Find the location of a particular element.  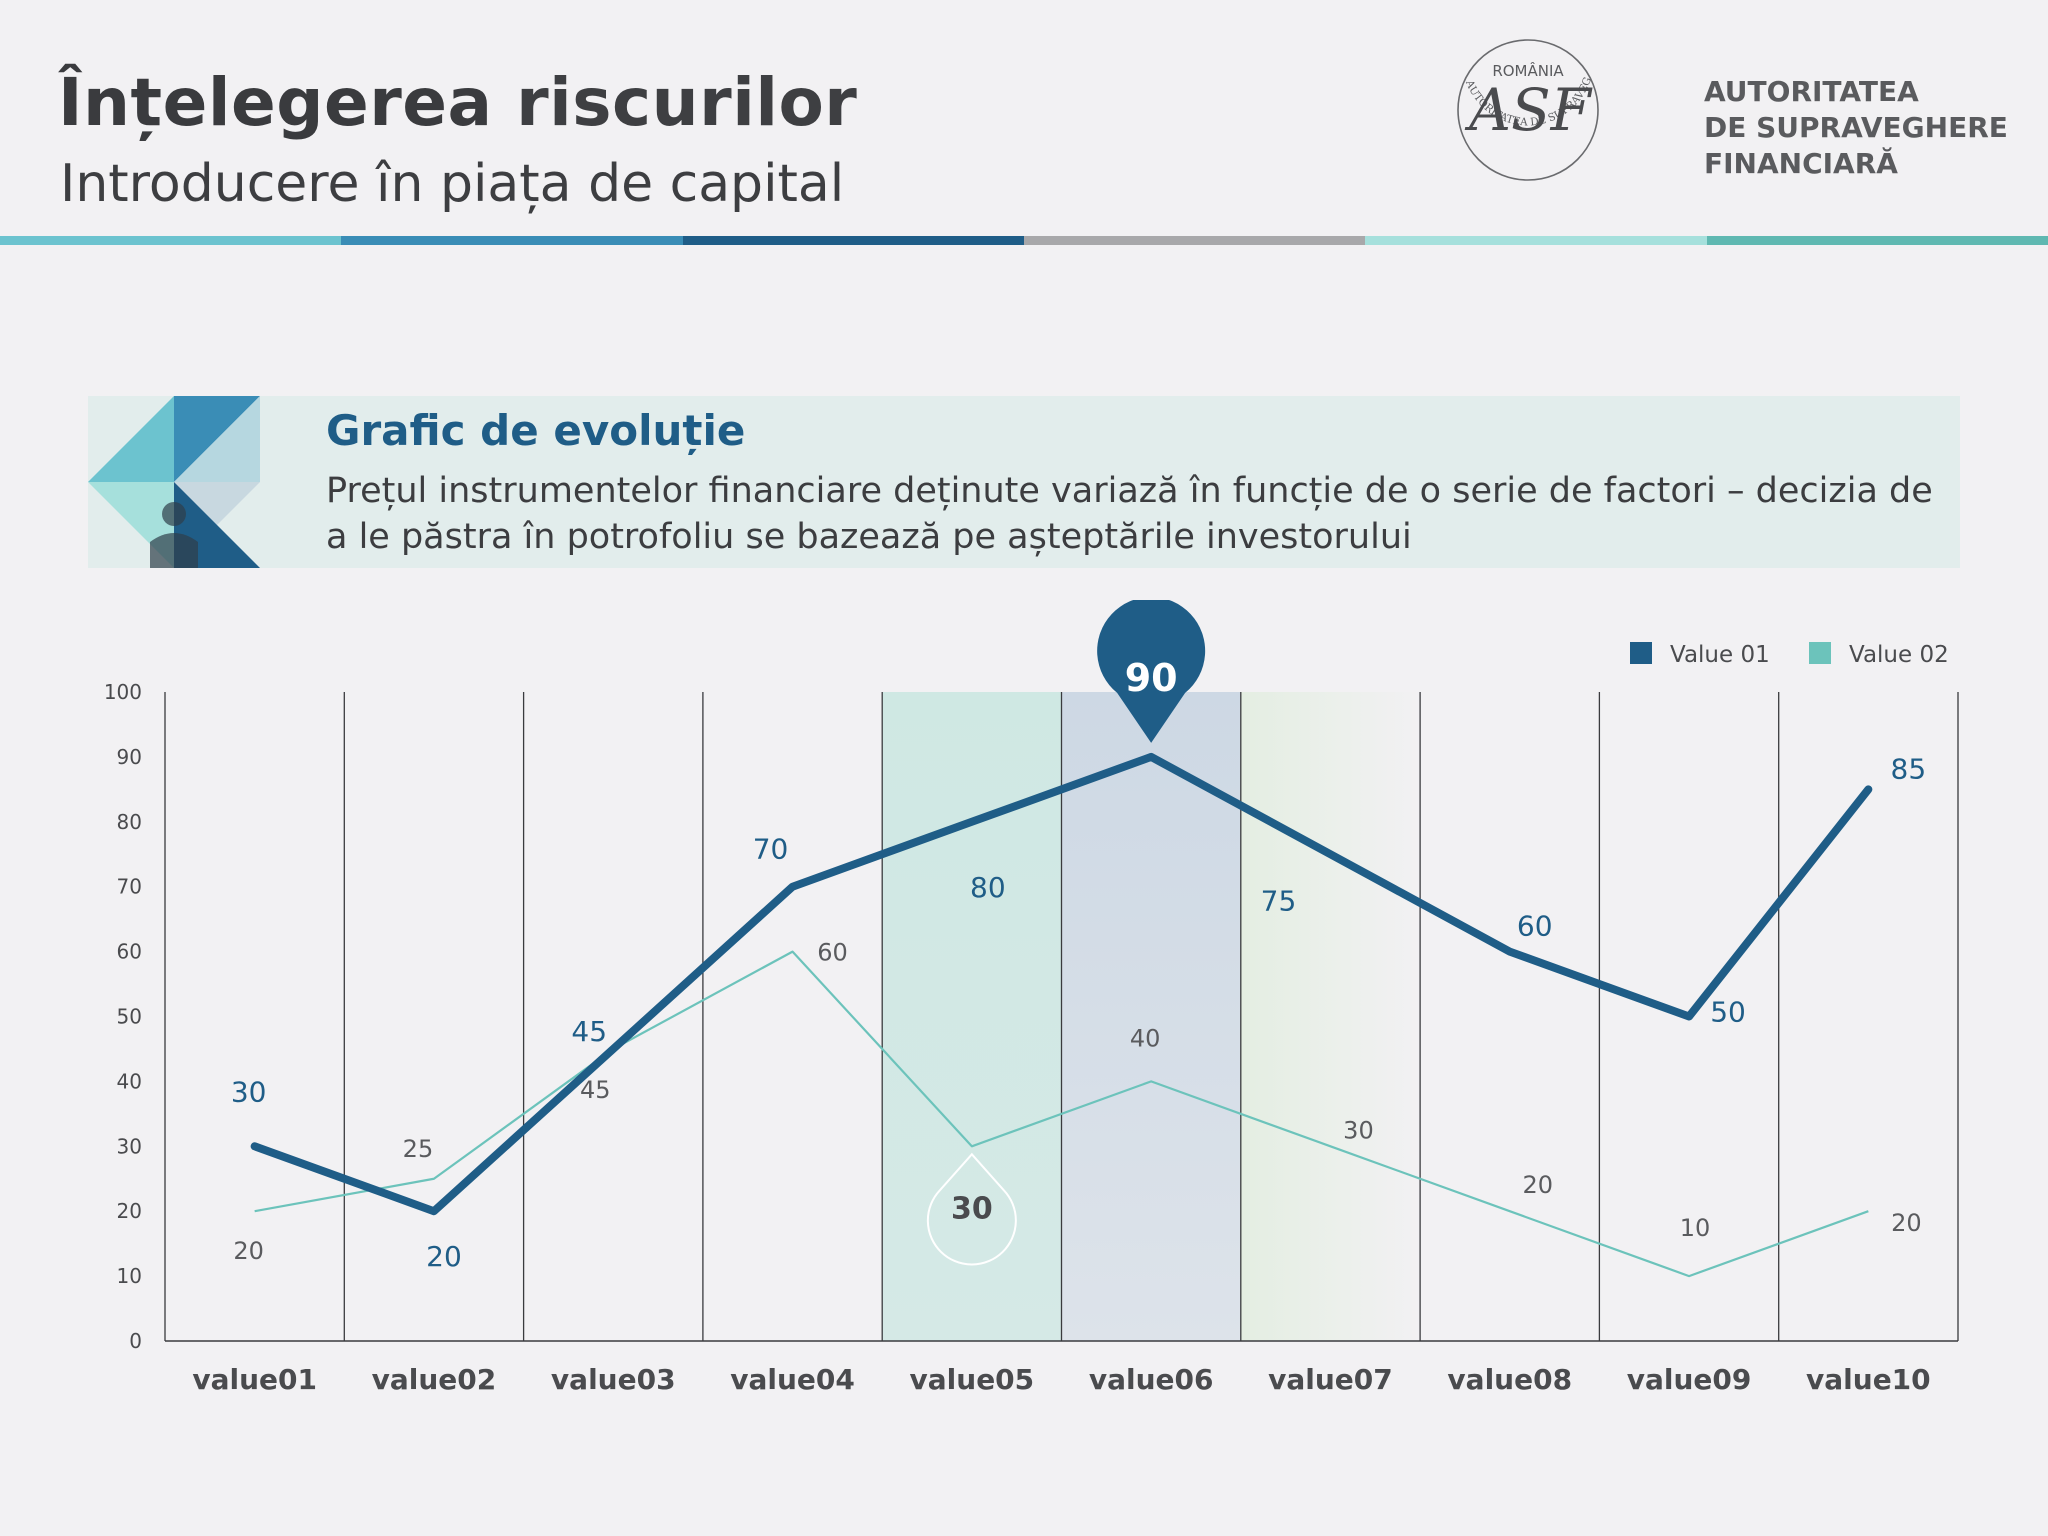

y-tick-label: 20 is located at coordinates (129, 1211).